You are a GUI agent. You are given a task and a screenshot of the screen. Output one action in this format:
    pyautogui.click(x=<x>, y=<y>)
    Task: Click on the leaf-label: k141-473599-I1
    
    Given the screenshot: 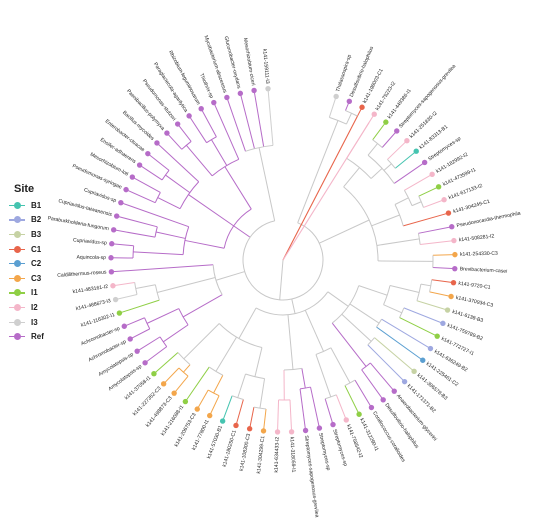 What is the action you would take?
    pyautogui.click(x=459, y=177)
    